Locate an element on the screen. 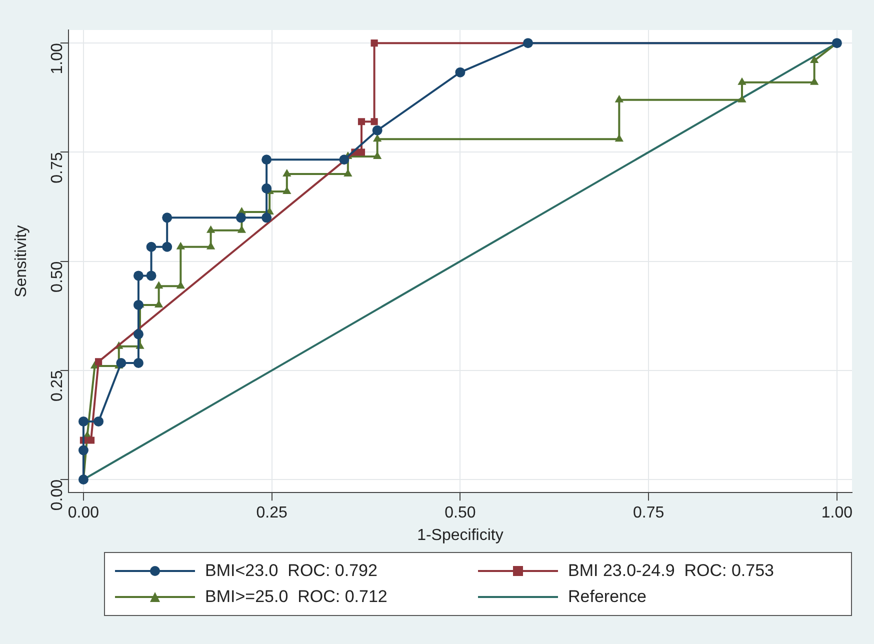 The image size is (874, 644). x-axis-title: 1-Specificity is located at coordinates (460, 535).